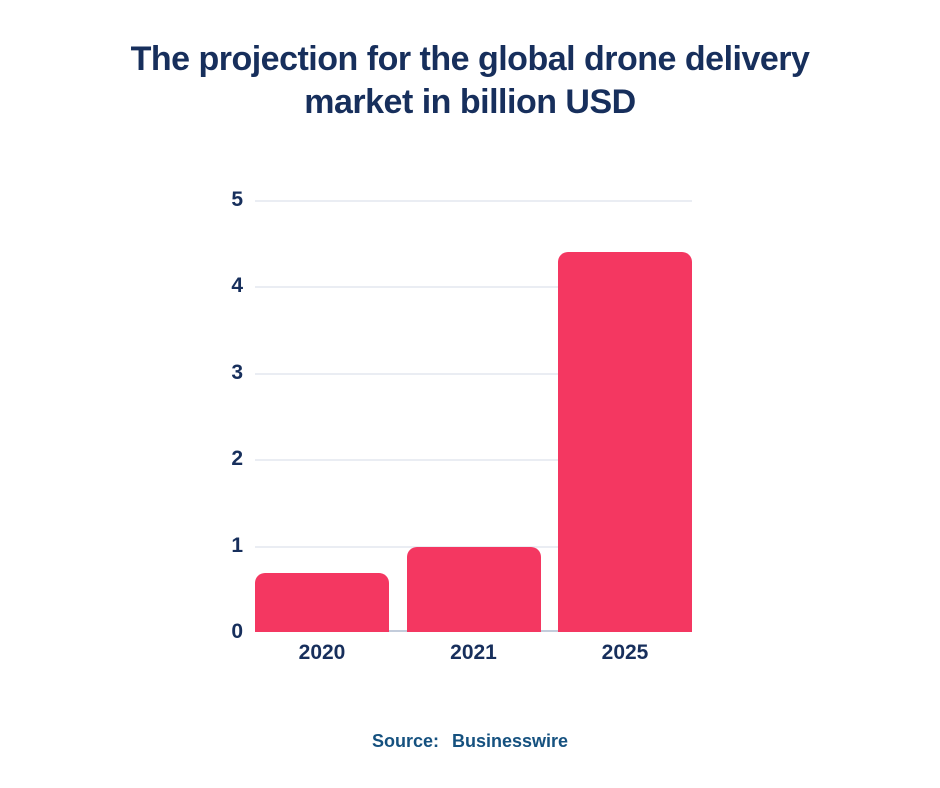 The image size is (940, 788). I want to click on x-label-2020: 2020, so click(322, 652).